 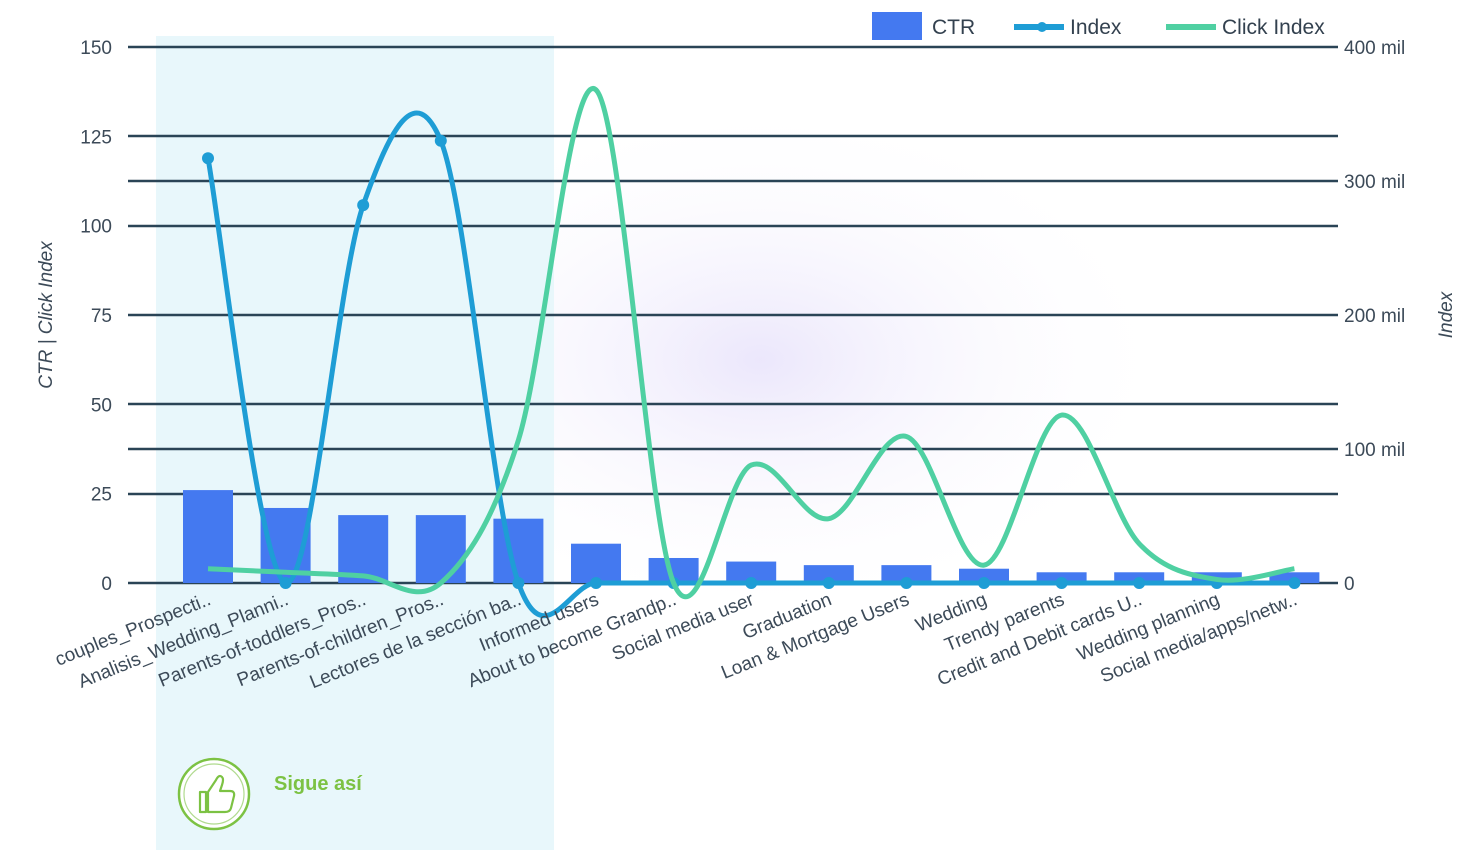 What do you see at coordinates (101, 316) in the screenshot?
I see `left-tick-label: 75` at bounding box center [101, 316].